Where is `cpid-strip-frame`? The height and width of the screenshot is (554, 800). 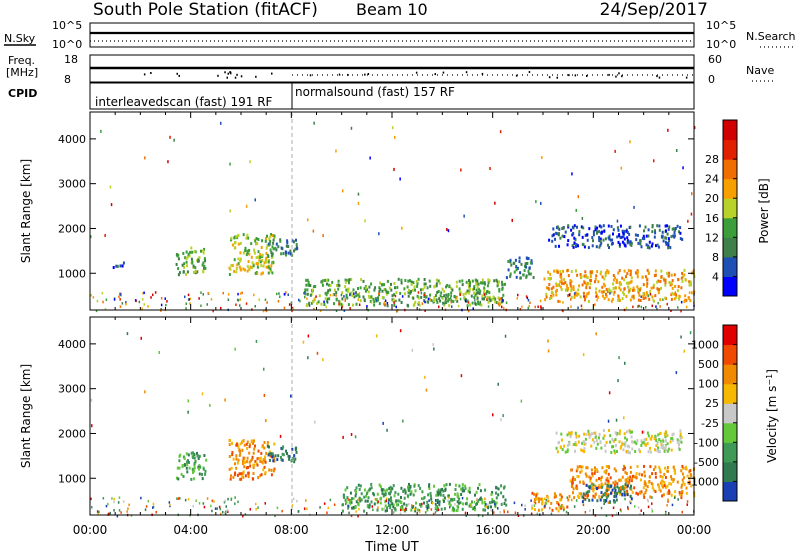 cpid-strip-frame is located at coordinates (392, 96).